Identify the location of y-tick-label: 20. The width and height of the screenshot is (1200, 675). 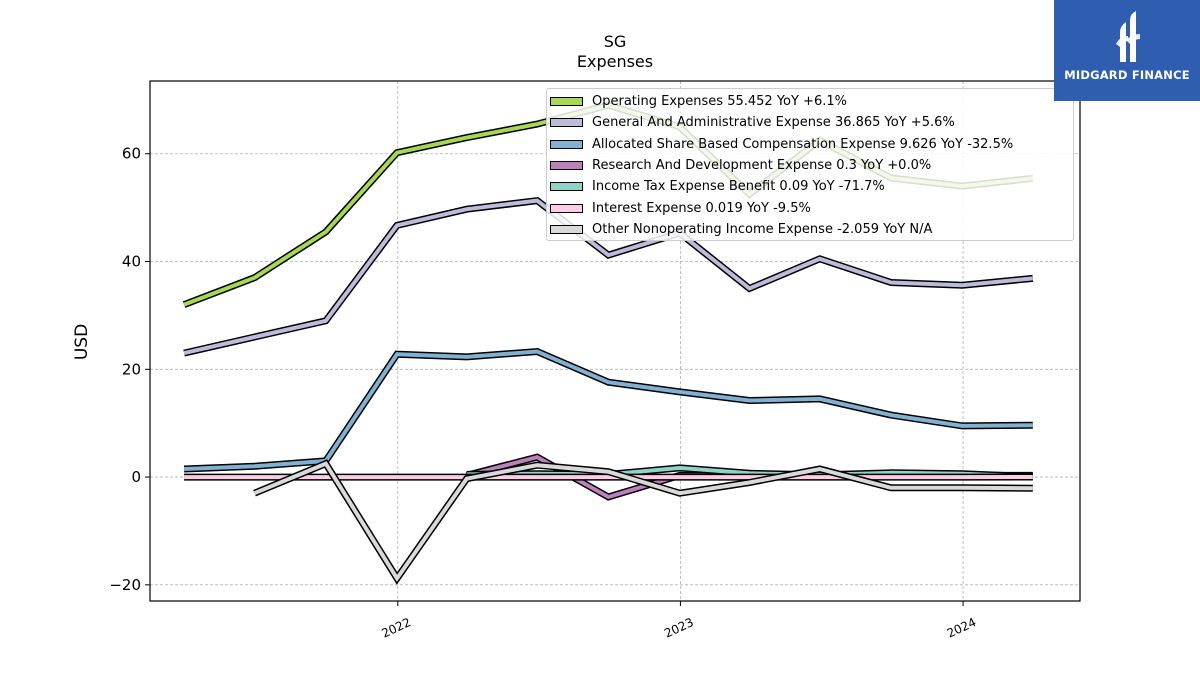
(131, 369).